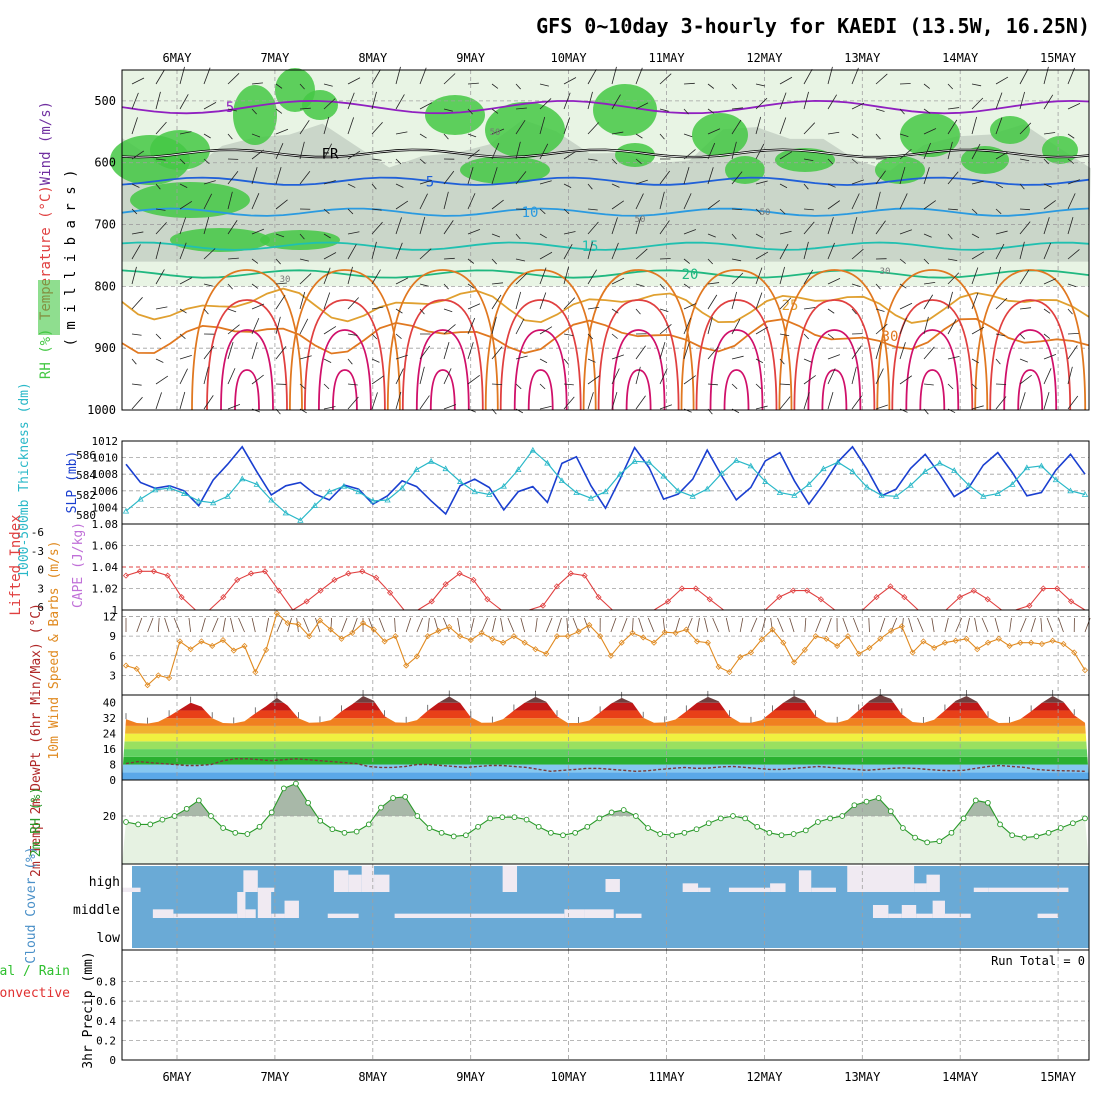 This screenshot has height=1100, width=1100. Describe the element at coordinates (581, 907) in the screenshot. I see `cloud-panel: high middle low` at that location.